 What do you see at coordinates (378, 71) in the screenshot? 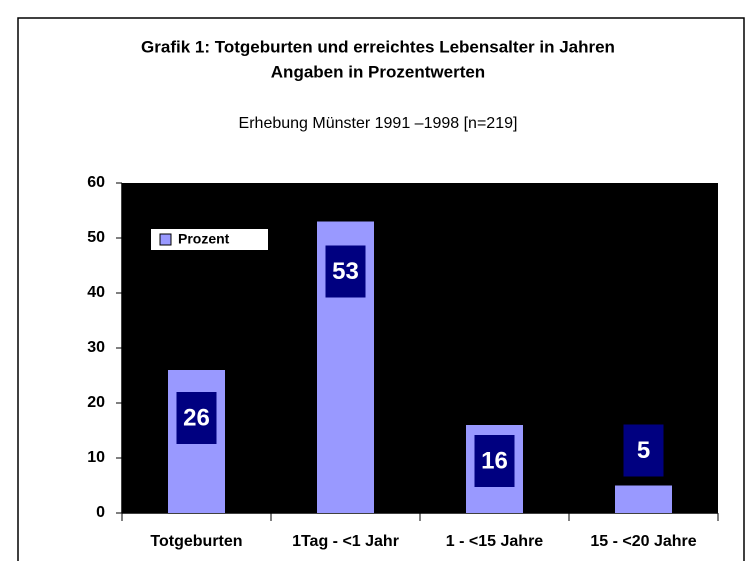
I see `chart-title-line: Angaben in Prozentwerten` at bounding box center [378, 71].